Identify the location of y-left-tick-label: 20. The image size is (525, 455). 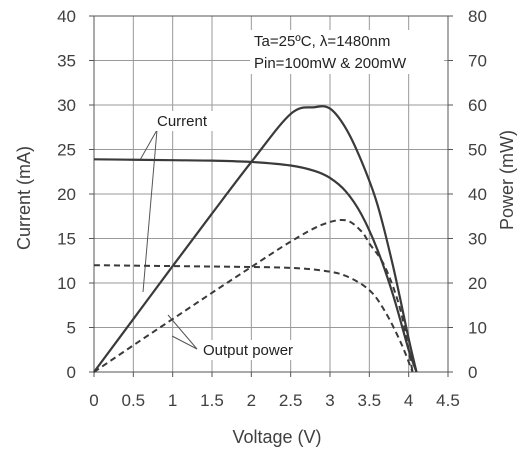
(66, 194).